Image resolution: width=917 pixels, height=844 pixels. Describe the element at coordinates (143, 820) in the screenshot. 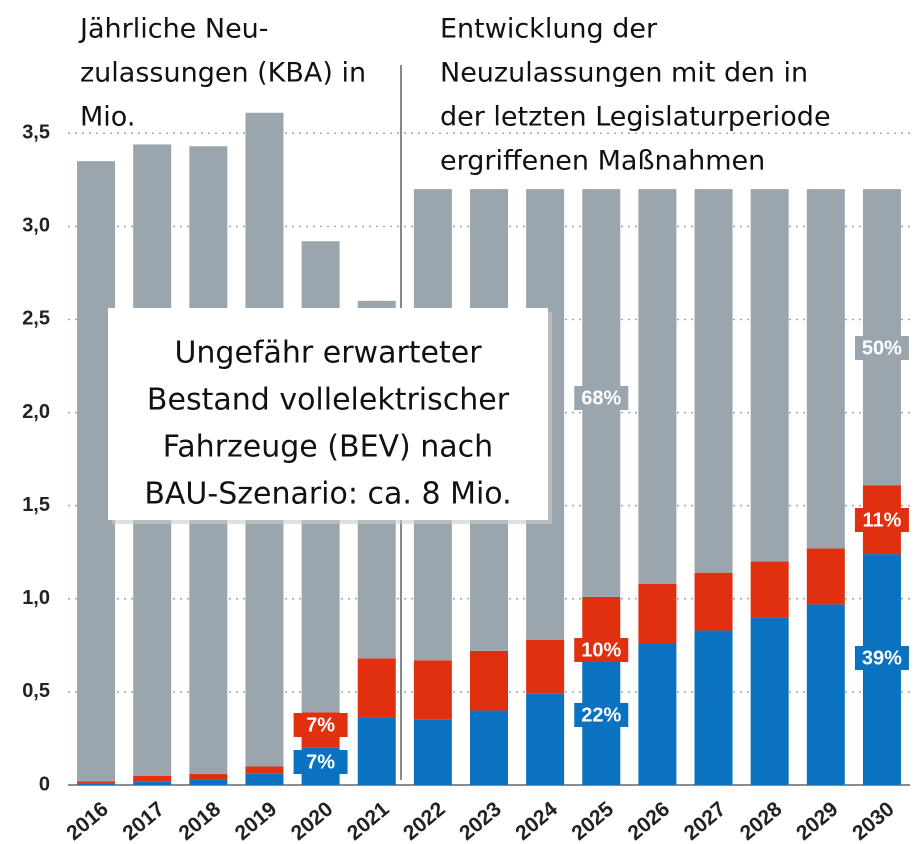

I see `x-tick-label: 2017` at that location.